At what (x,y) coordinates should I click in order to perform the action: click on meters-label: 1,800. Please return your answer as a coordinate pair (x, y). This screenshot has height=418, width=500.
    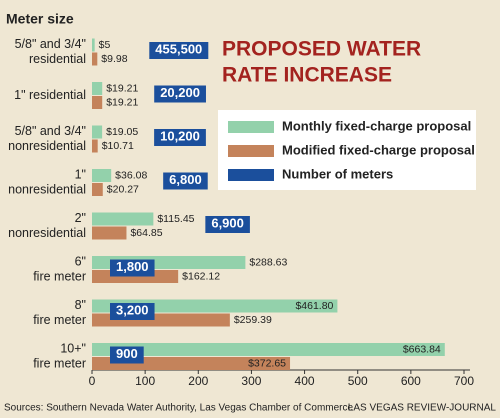
    Looking at the image, I should click on (132, 266).